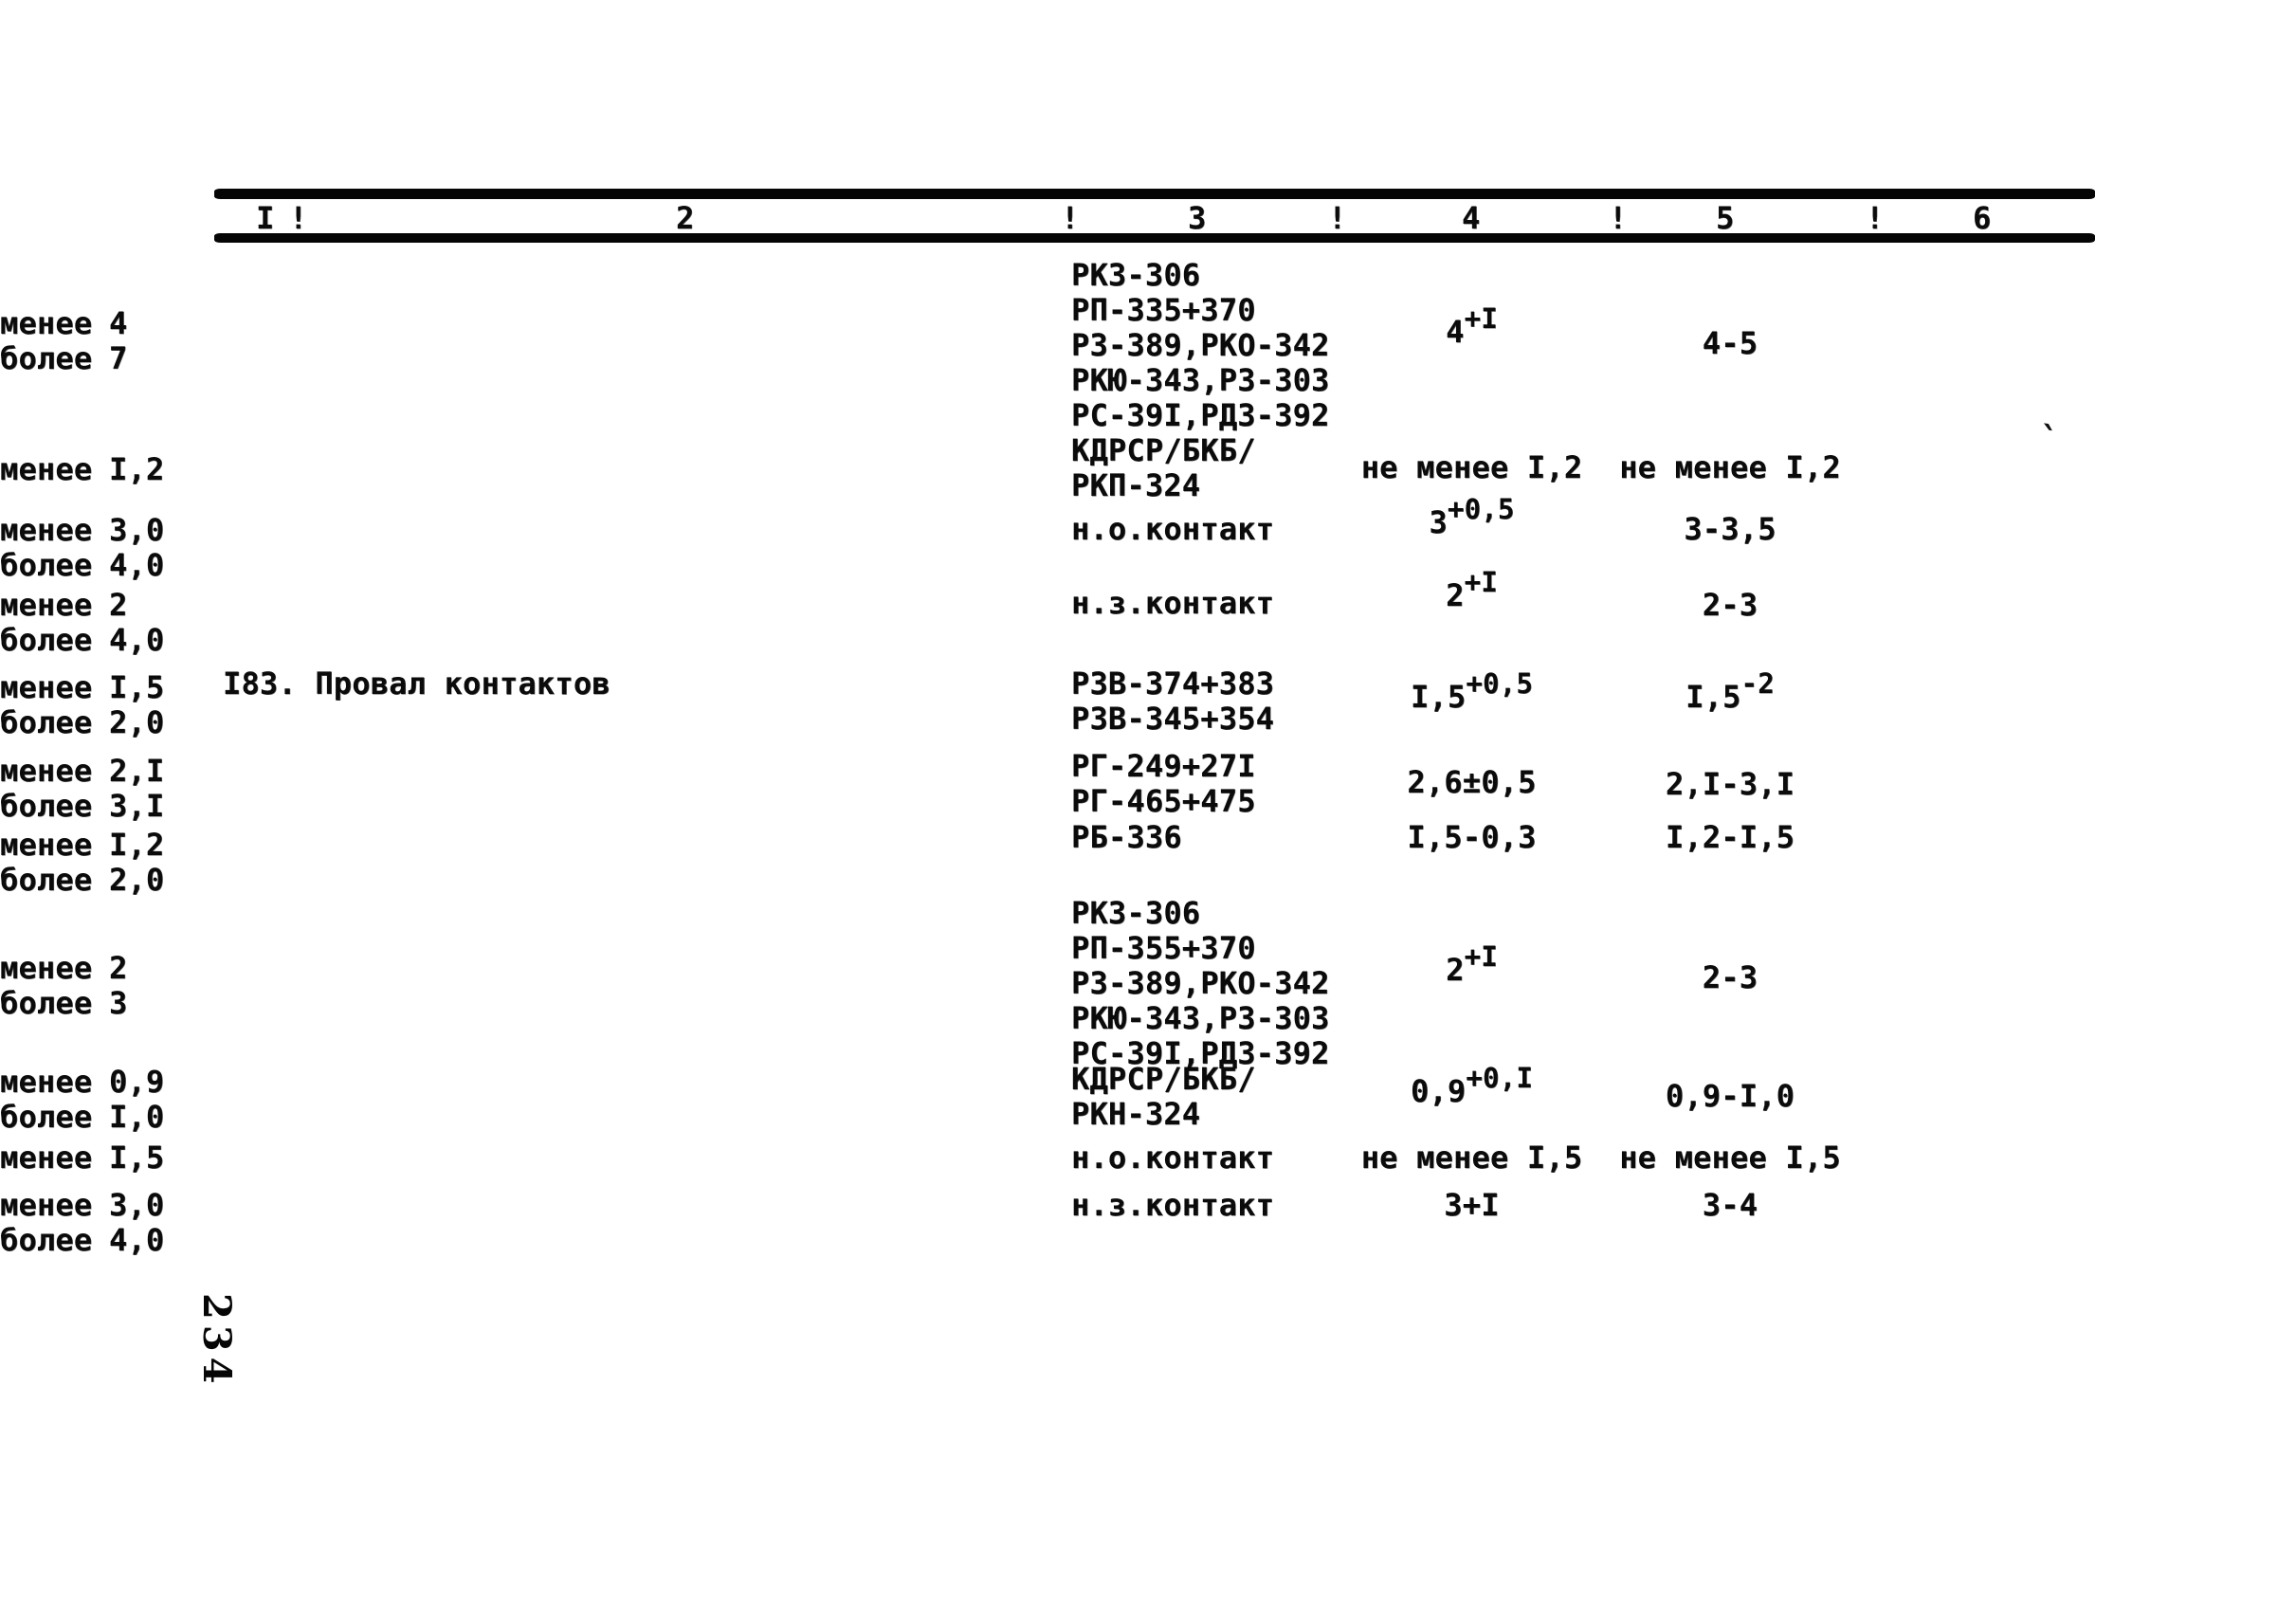  I want to click on limit-value: 3, so click(119, 1003).